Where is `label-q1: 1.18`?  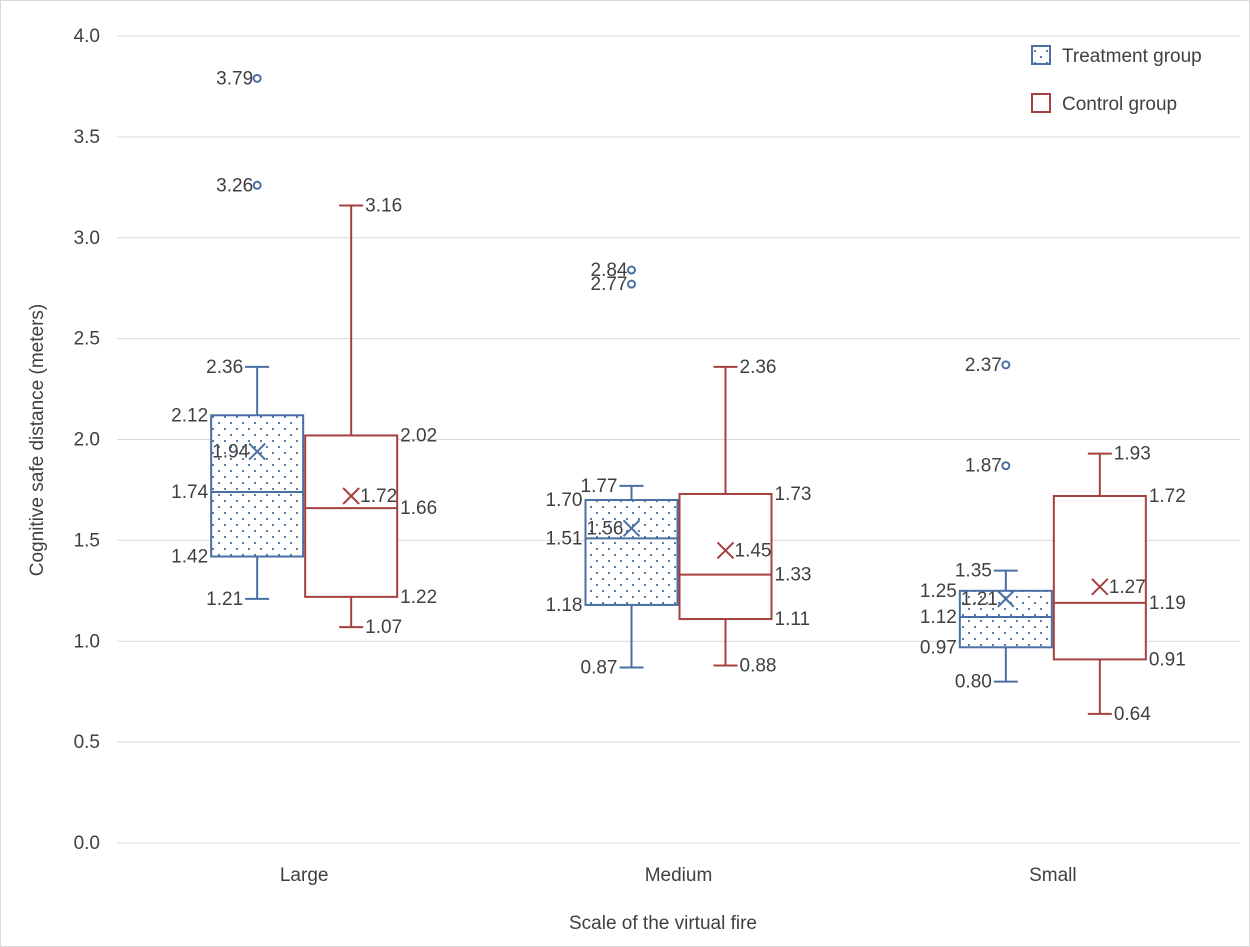
label-q1: 1.18 is located at coordinates (564, 605).